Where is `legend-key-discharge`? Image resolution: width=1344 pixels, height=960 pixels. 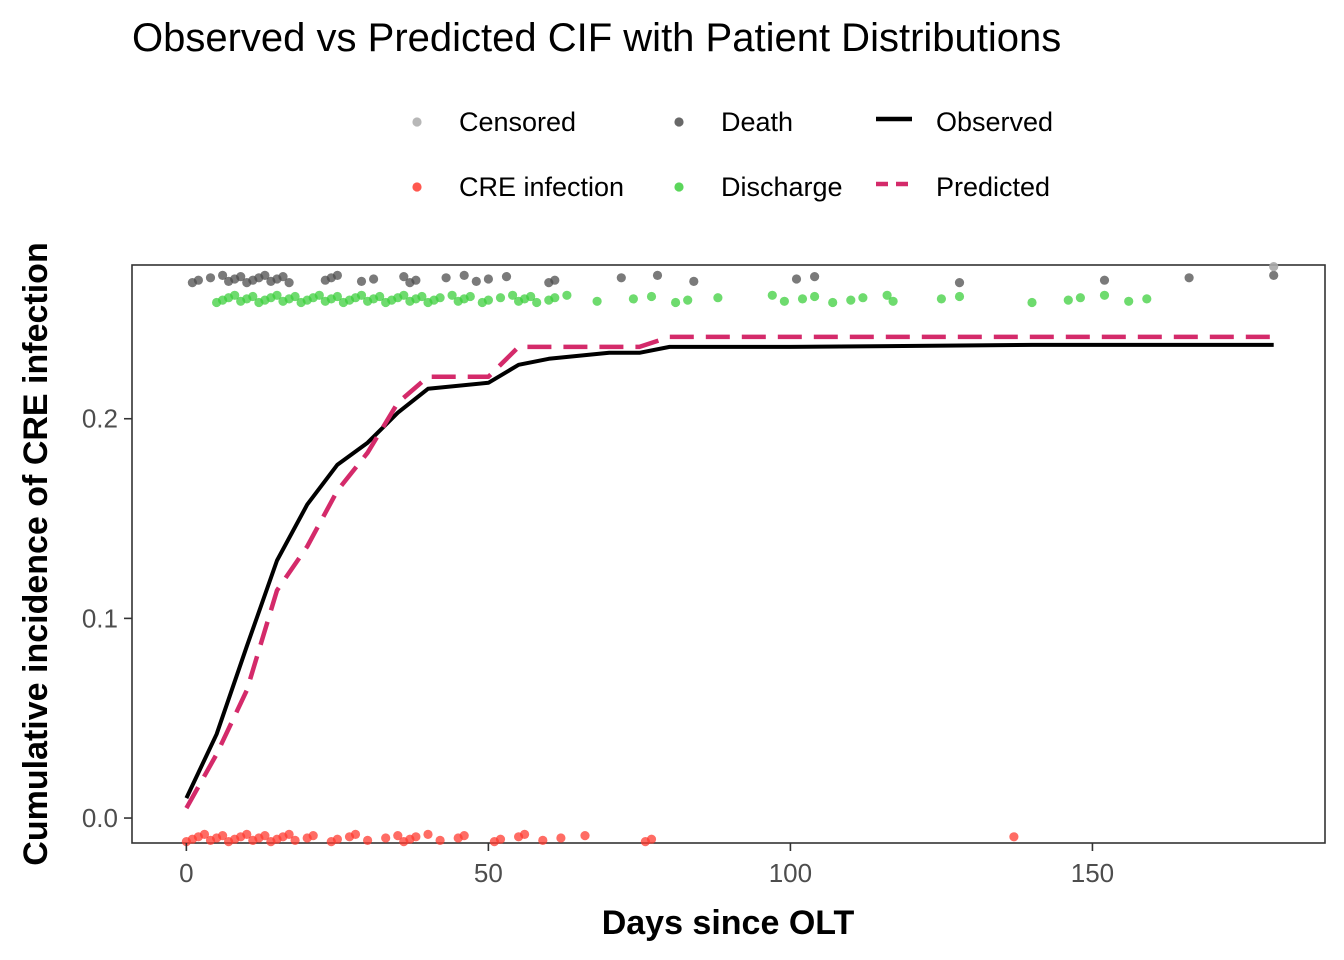
legend-key-discharge is located at coordinates (679, 187).